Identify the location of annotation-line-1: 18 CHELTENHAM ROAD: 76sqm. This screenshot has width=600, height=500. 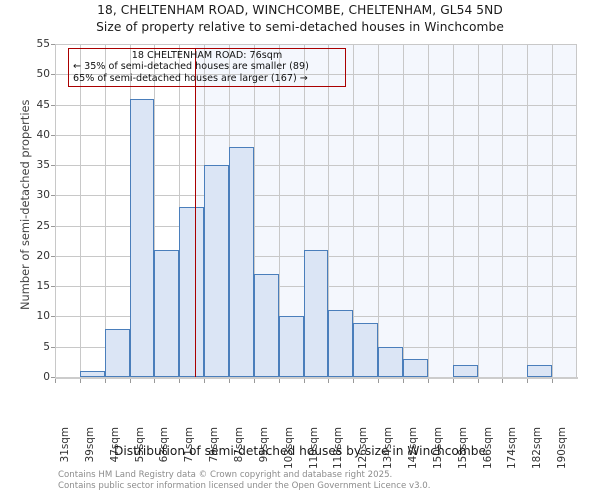
(207, 55).